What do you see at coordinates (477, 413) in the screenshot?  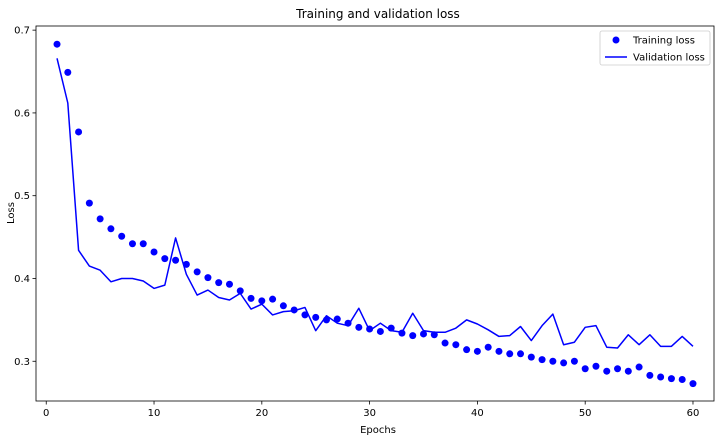 I see `x-tick-label: 40` at bounding box center [477, 413].